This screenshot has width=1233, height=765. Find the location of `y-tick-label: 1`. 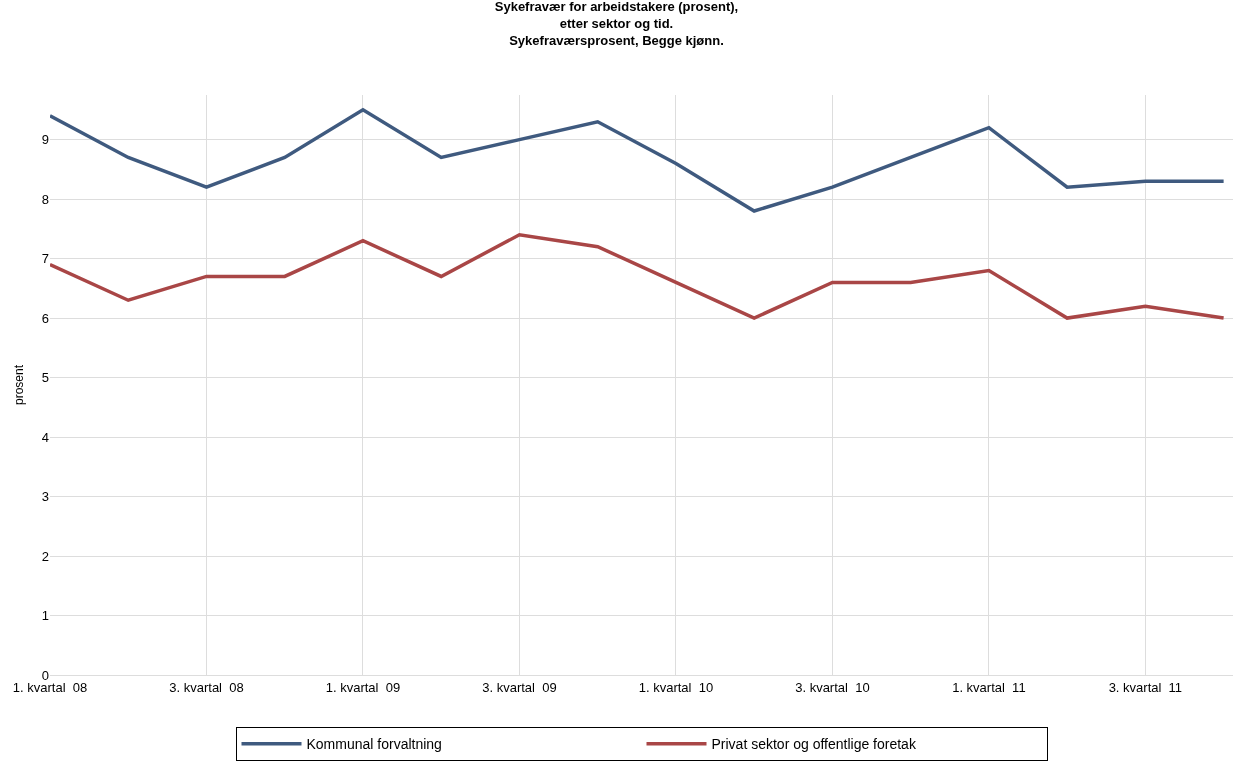

y-tick-label: 1 is located at coordinates (45, 616).